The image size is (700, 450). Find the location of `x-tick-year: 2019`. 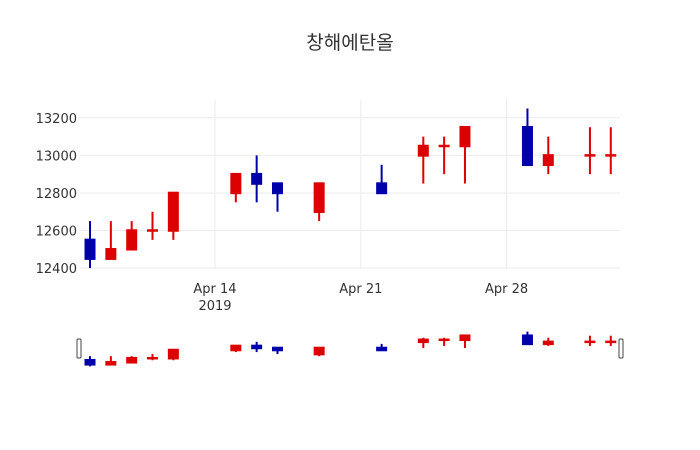

x-tick-year: 2019 is located at coordinates (214, 306).